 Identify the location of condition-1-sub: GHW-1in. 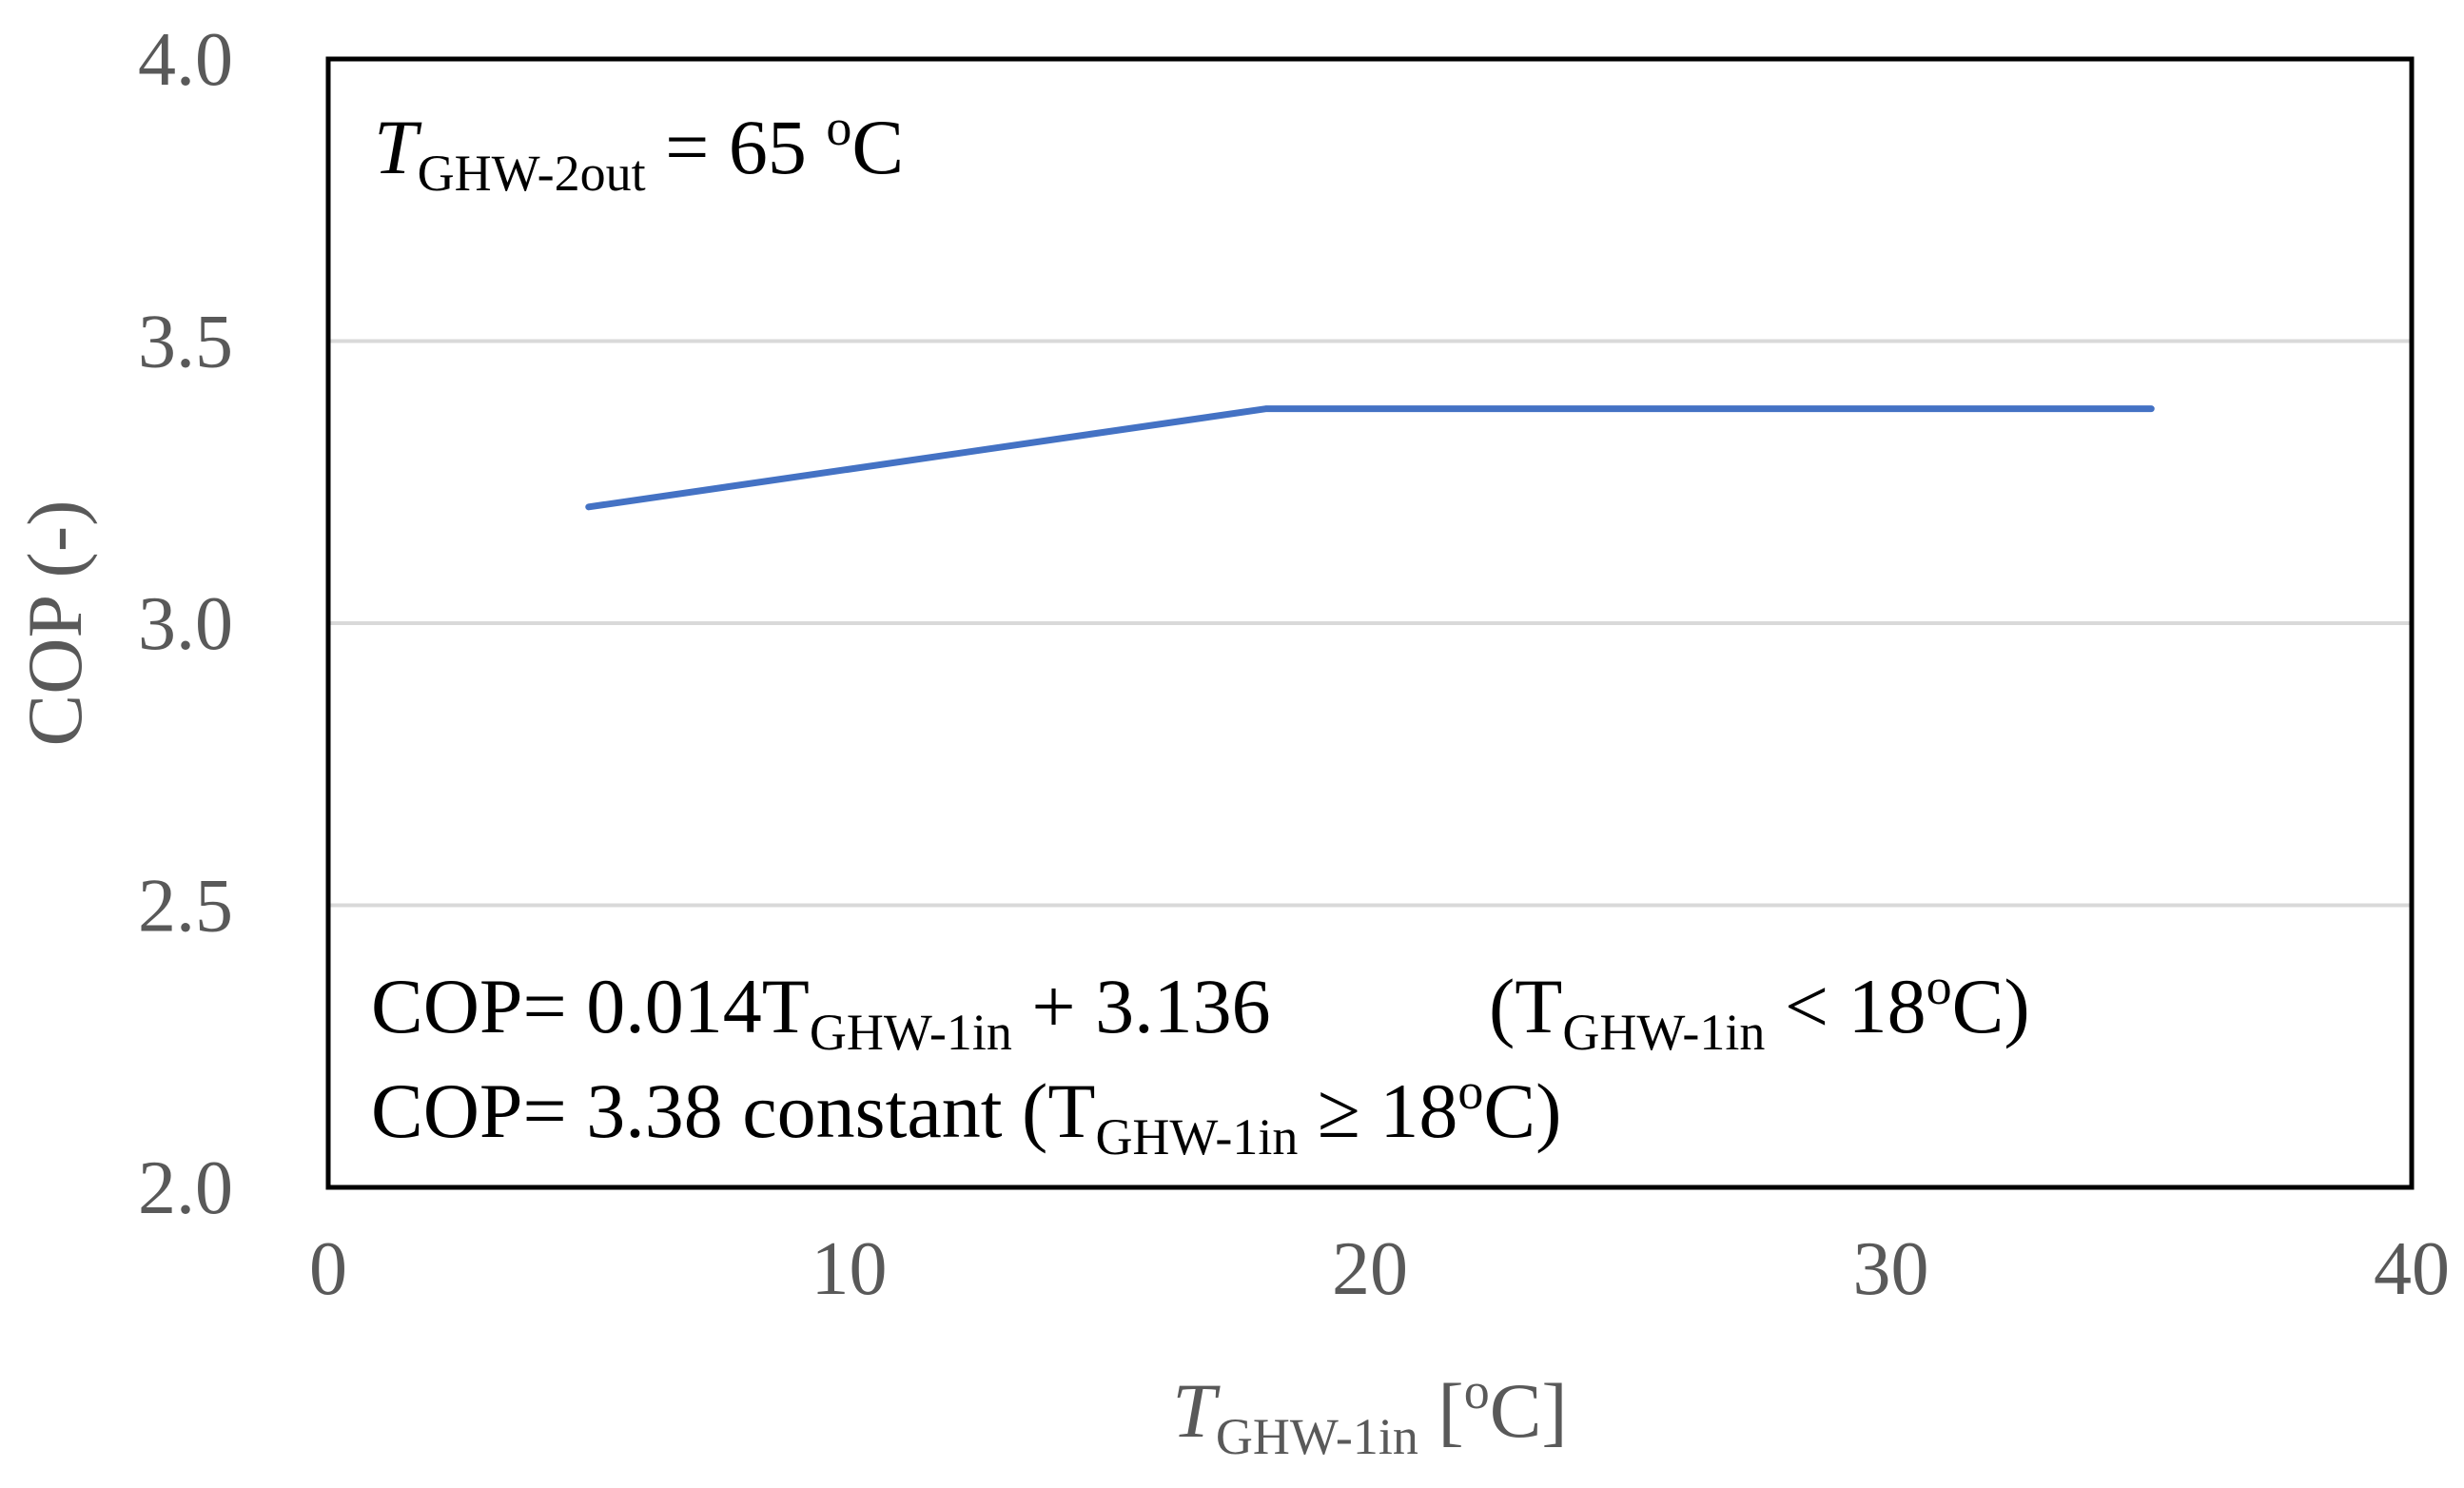
(1663, 1032).